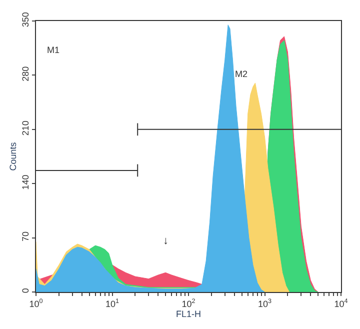  Describe the element at coordinates (189, 303) in the screenshot. I see `x-tick-label: 10$^{2}$` at that location.